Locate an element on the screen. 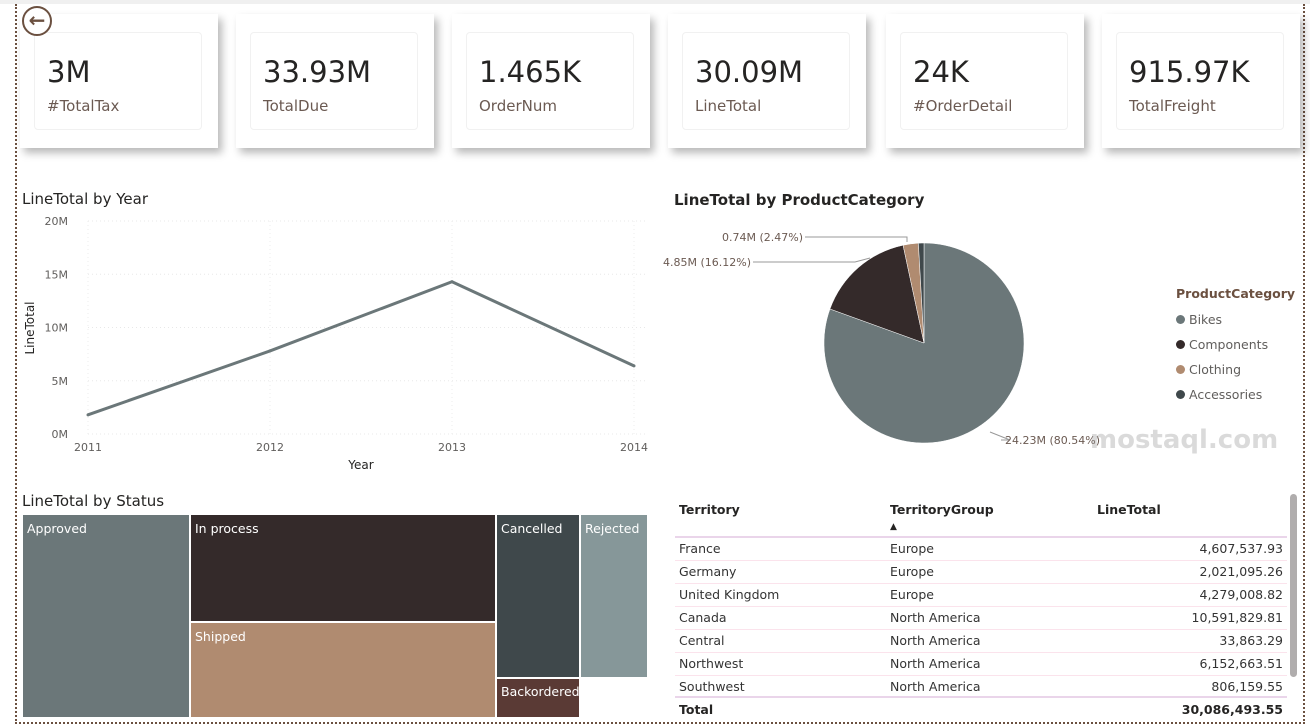  kpi-card-ordernum: 1.465K OrderNum is located at coordinates (551, 81).